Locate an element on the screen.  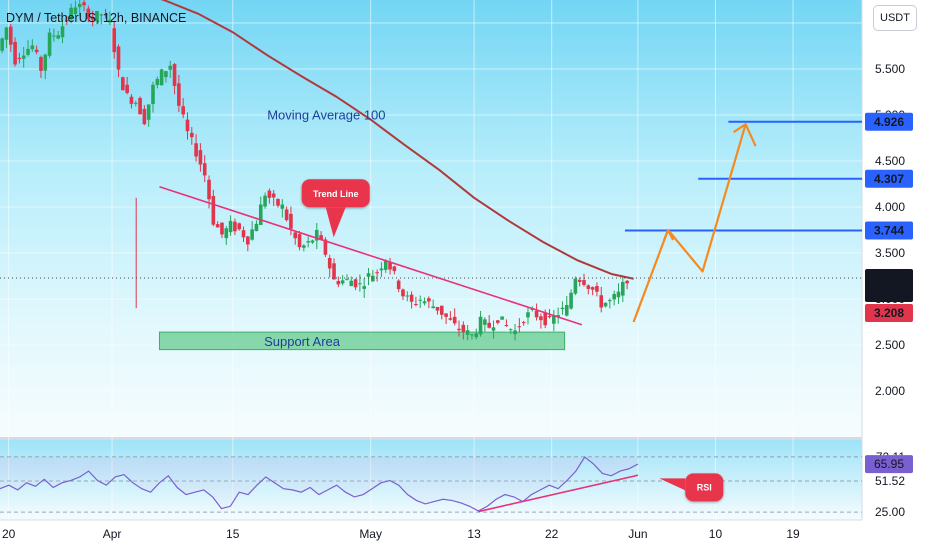
price-tick-label: 5.500 is located at coordinates (890, 69).